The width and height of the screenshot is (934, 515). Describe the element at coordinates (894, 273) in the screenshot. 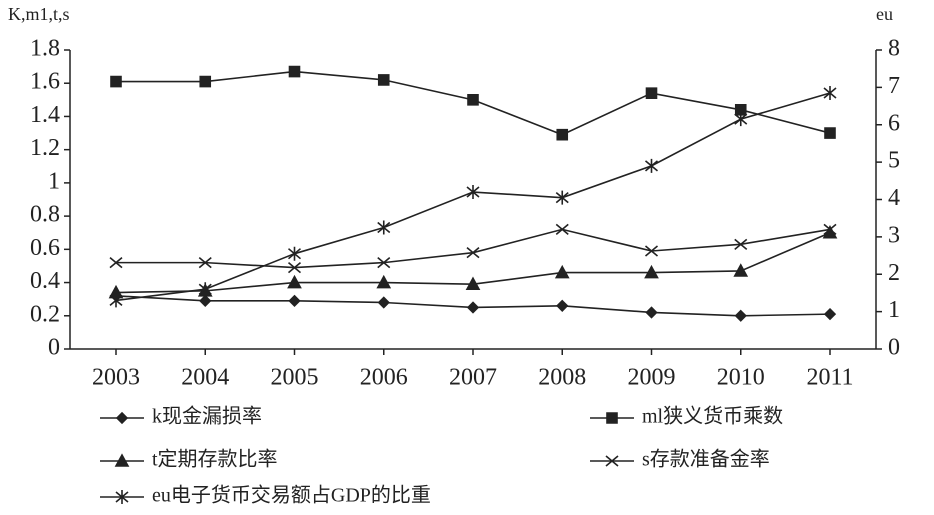

I see `y2-tick-label: 2` at that location.